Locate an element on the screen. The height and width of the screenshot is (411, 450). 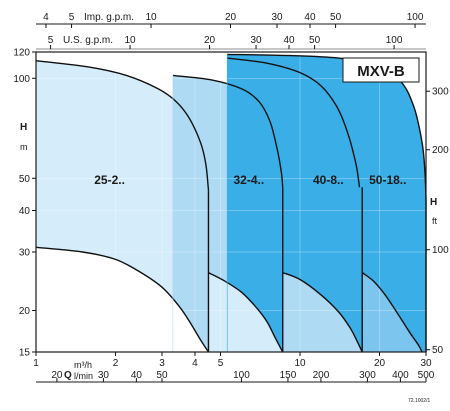
tick-label-imp-100: 100 is located at coordinates (415, 17).